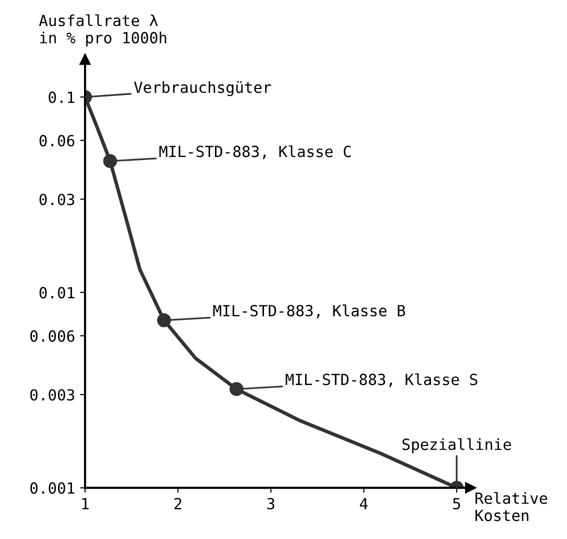  Describe the element at coordinates (57, 292) in the screenshot. I see `y-tick-label: 0.01` at that location.